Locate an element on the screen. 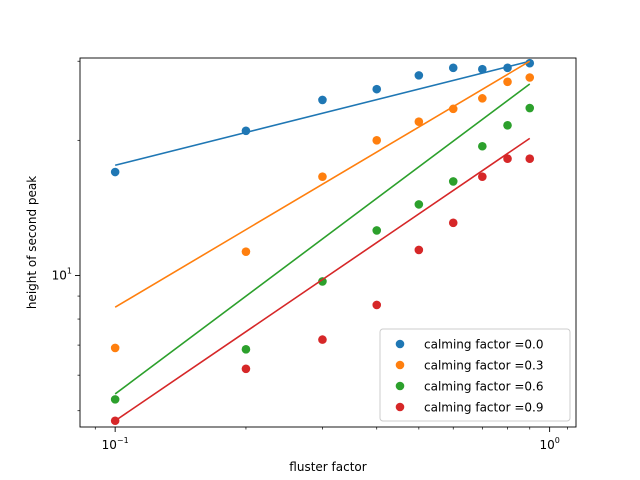 The height and width of the screenshot is (480, 640). y-tick-label-exponent: 1 is located at coordinates (69, 271).